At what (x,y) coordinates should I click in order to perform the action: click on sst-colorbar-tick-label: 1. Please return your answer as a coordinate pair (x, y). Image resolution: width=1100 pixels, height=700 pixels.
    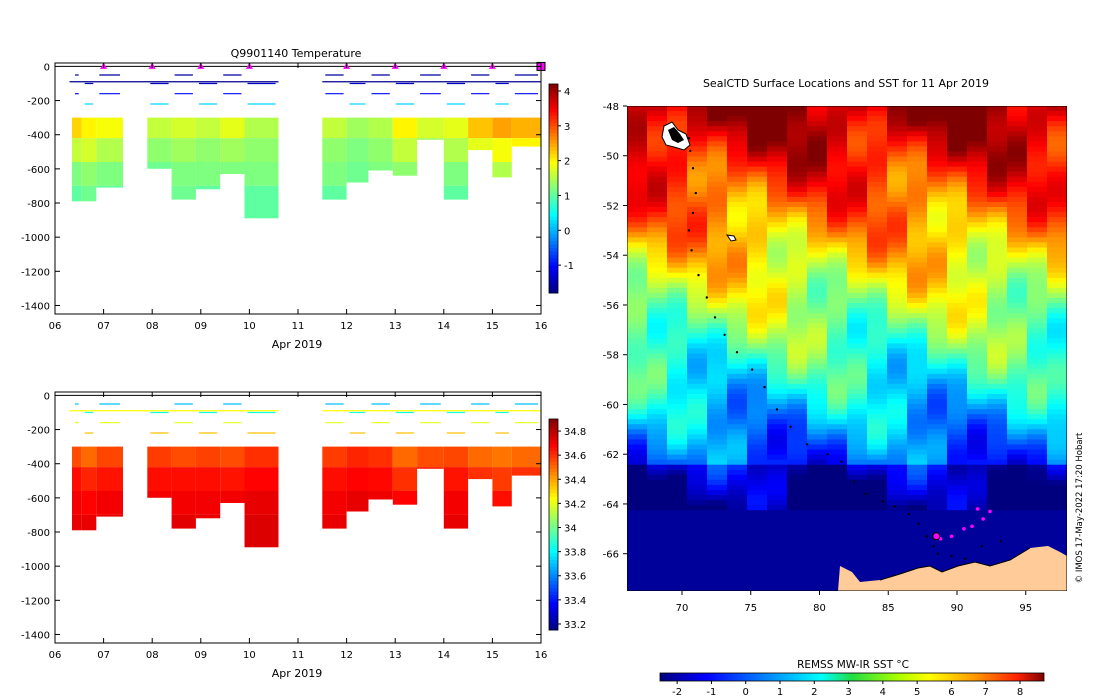
    Looking at the image, I should click on (780, 692).